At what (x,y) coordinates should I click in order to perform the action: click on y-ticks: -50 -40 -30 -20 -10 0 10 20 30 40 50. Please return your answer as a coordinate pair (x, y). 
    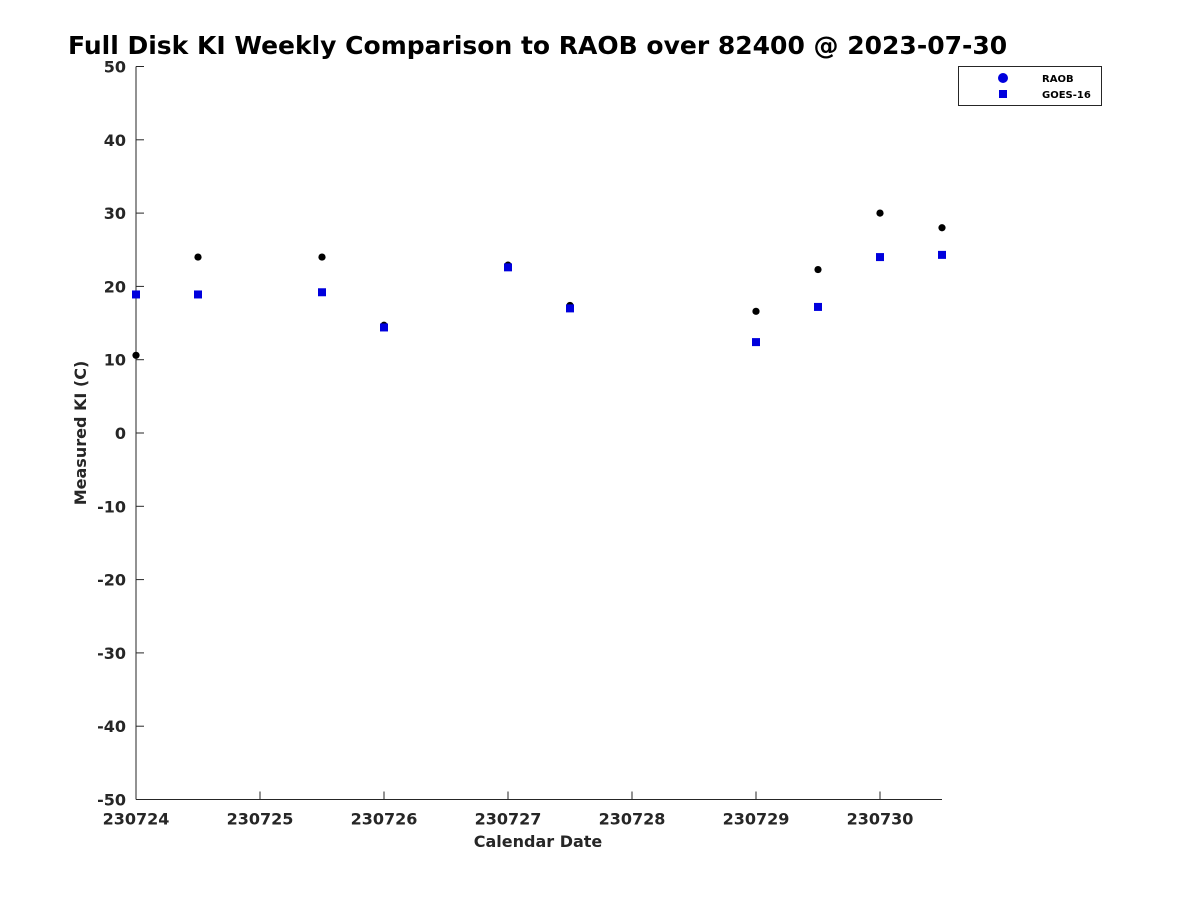
    Looking at the image, I should click on (120, 434).